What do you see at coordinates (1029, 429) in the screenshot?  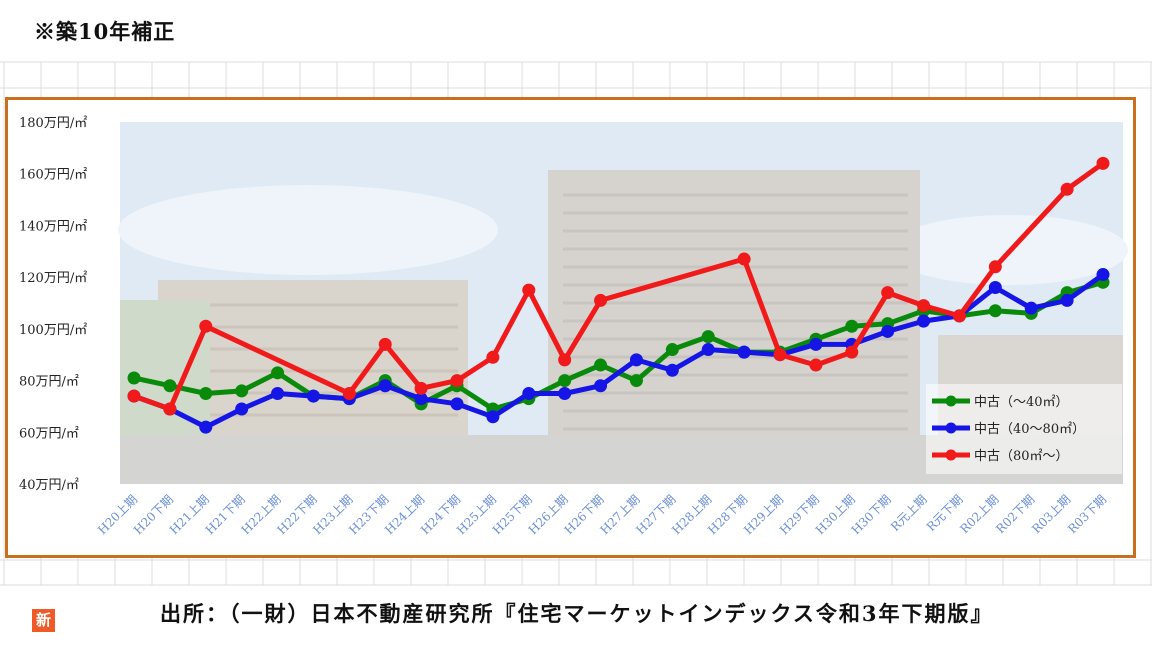 I see `legend-label: 中古（40～80㎡）` at bounding box center [1029, 429].